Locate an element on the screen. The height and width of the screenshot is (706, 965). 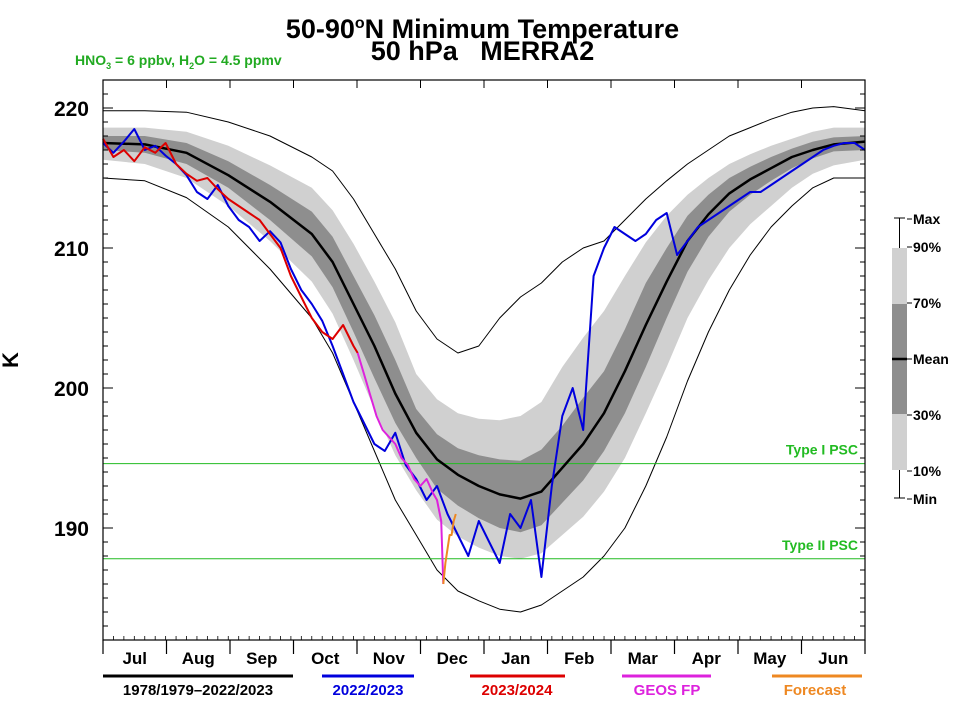
x-tick-label: Sep is located at coordinates (261, 658).